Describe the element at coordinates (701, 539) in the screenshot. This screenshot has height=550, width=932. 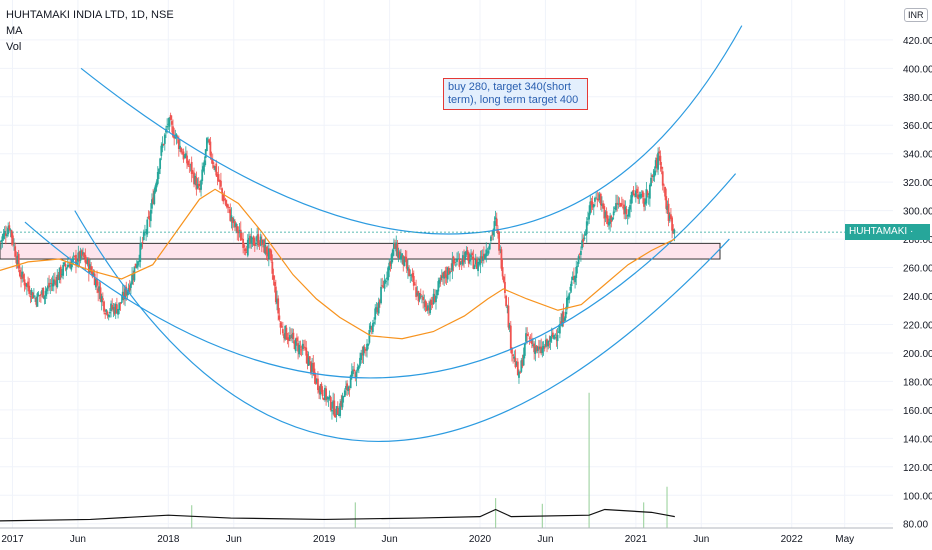
I see `x-tick-label: Jun` at that location.